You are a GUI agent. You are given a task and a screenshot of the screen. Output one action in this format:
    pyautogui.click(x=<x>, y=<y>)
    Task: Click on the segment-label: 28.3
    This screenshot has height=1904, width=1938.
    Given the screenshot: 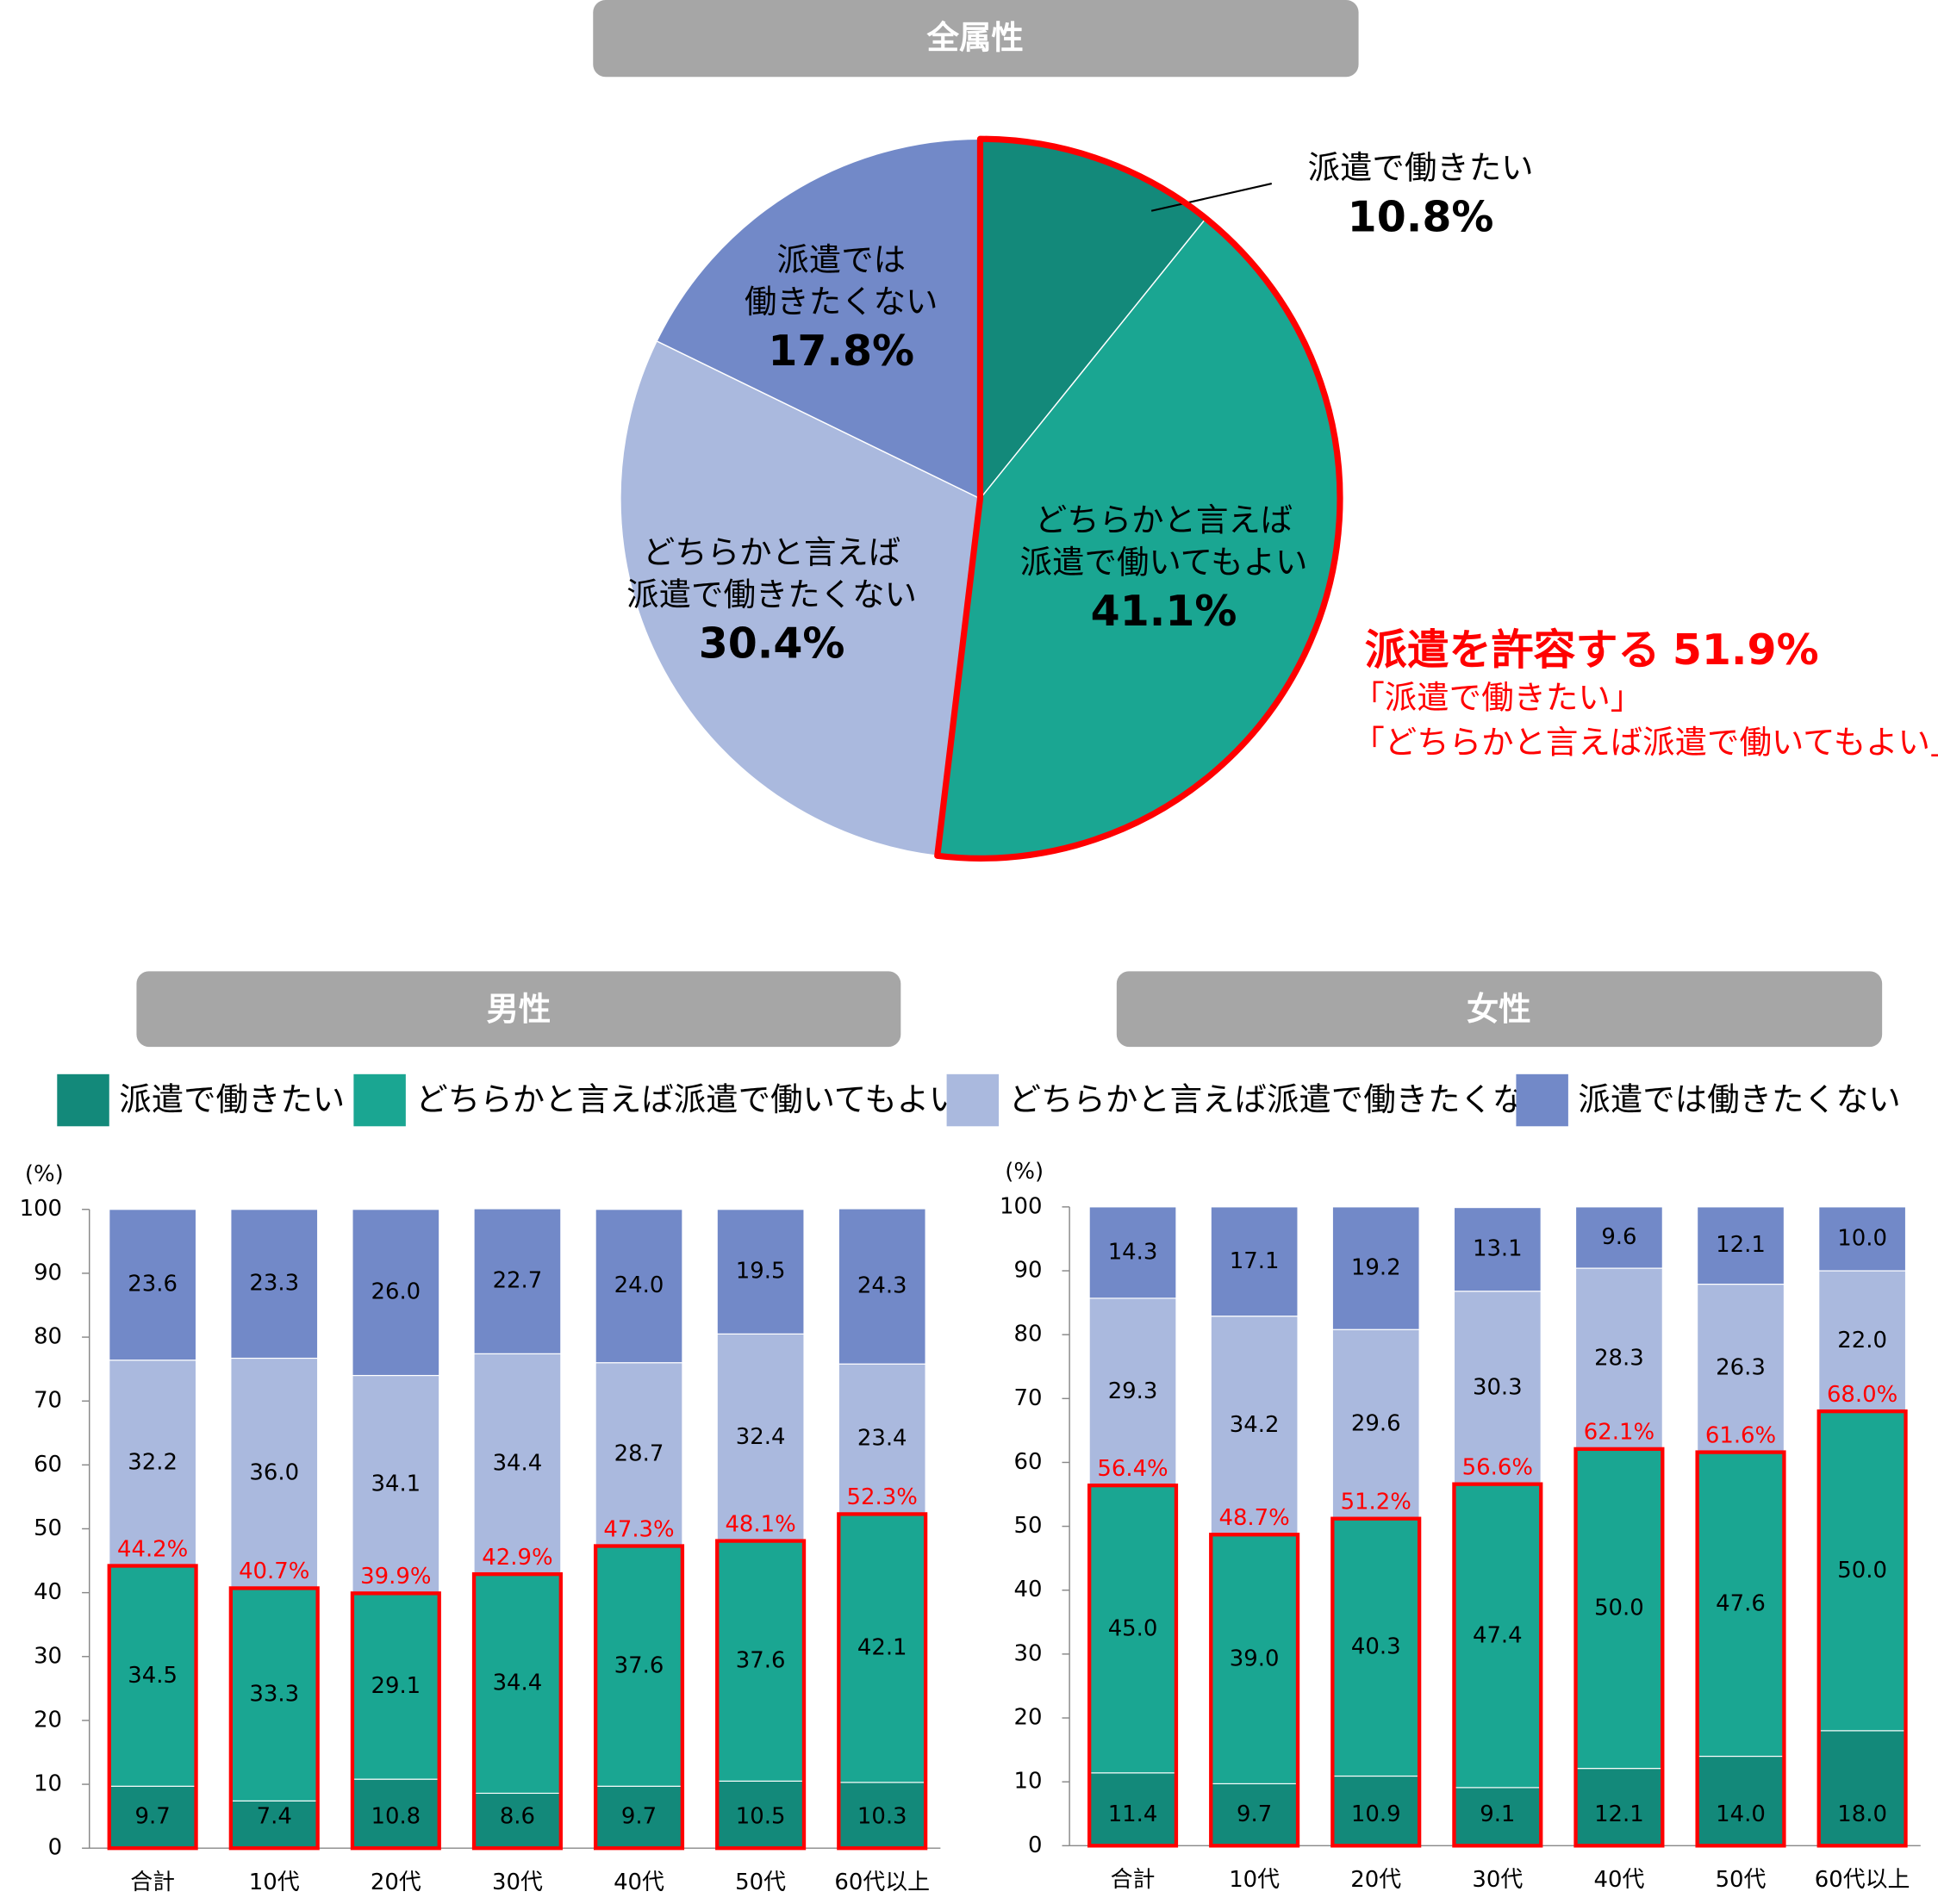 What is the action you would take?
    pyautogui.click(x=1619, y=1358)
    